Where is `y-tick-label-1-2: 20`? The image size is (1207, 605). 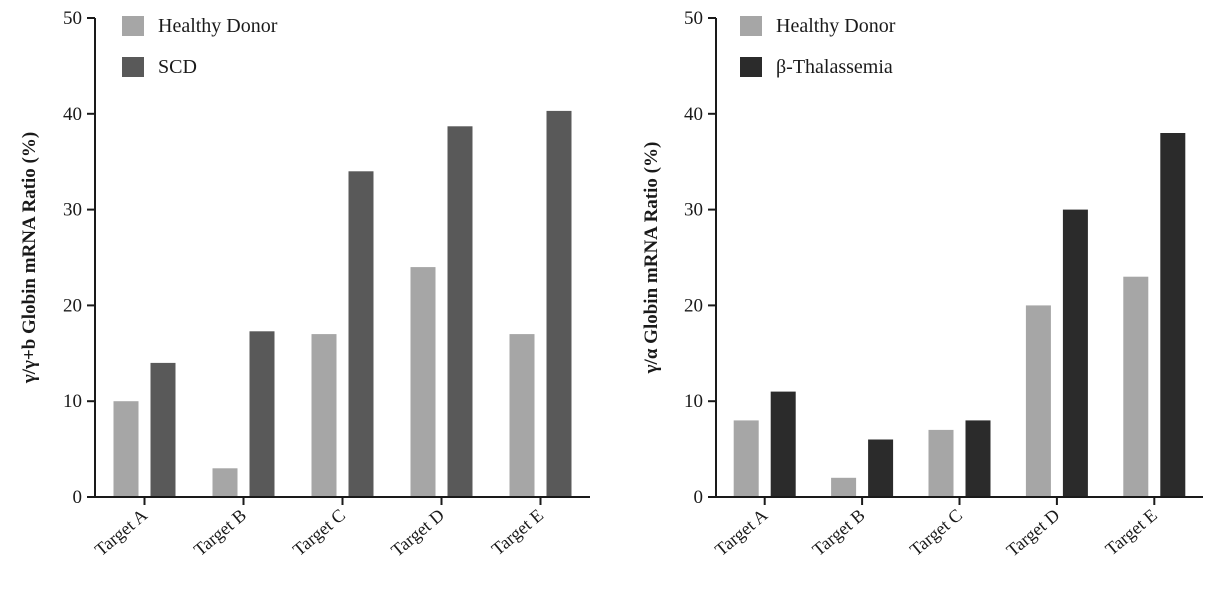 y-tick-label-1-2: 20 is located at coordinates (72, 305).